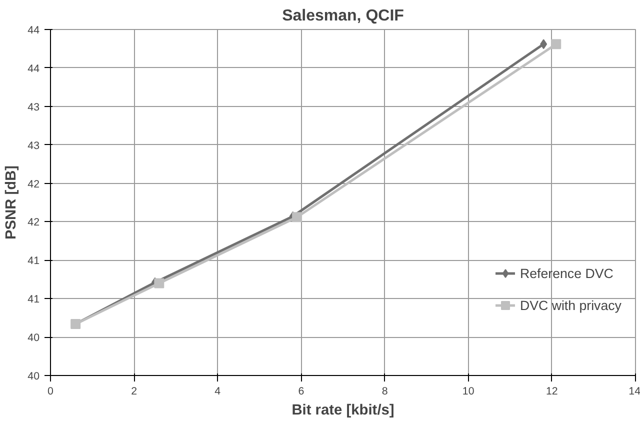 This screenshot has height=421, width=640. I want to click on y-axis-title: PSNR [dB], so click(12, 202).